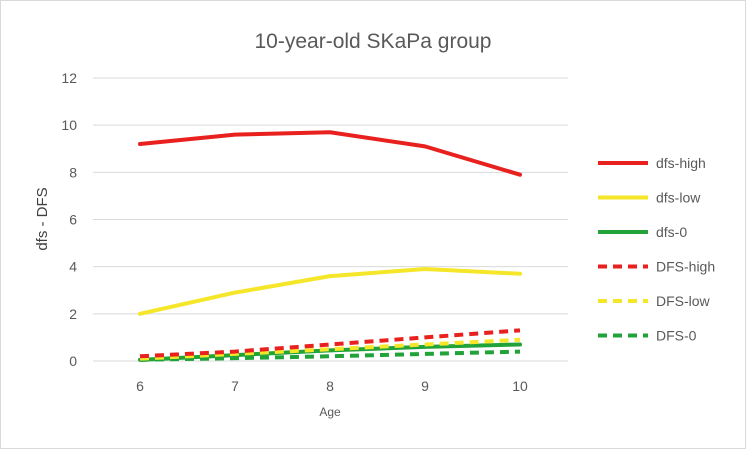  I want to click on legend-label: DFS-high, so click(685, 267).